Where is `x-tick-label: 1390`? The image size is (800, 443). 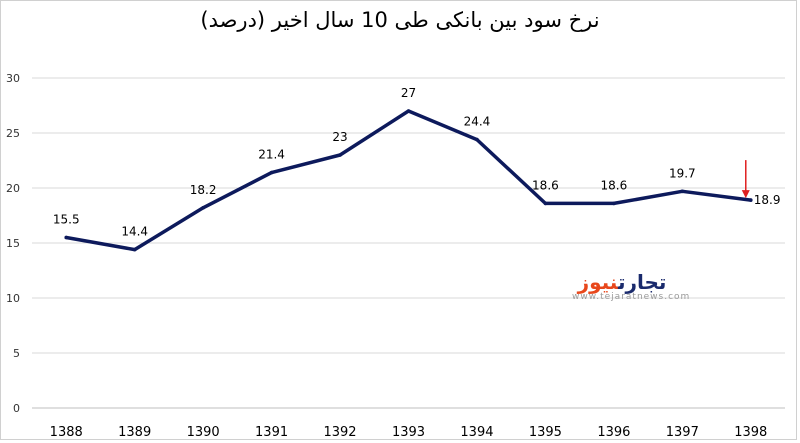 x-tick-label: 1390 is located at coordinates (203, 432).